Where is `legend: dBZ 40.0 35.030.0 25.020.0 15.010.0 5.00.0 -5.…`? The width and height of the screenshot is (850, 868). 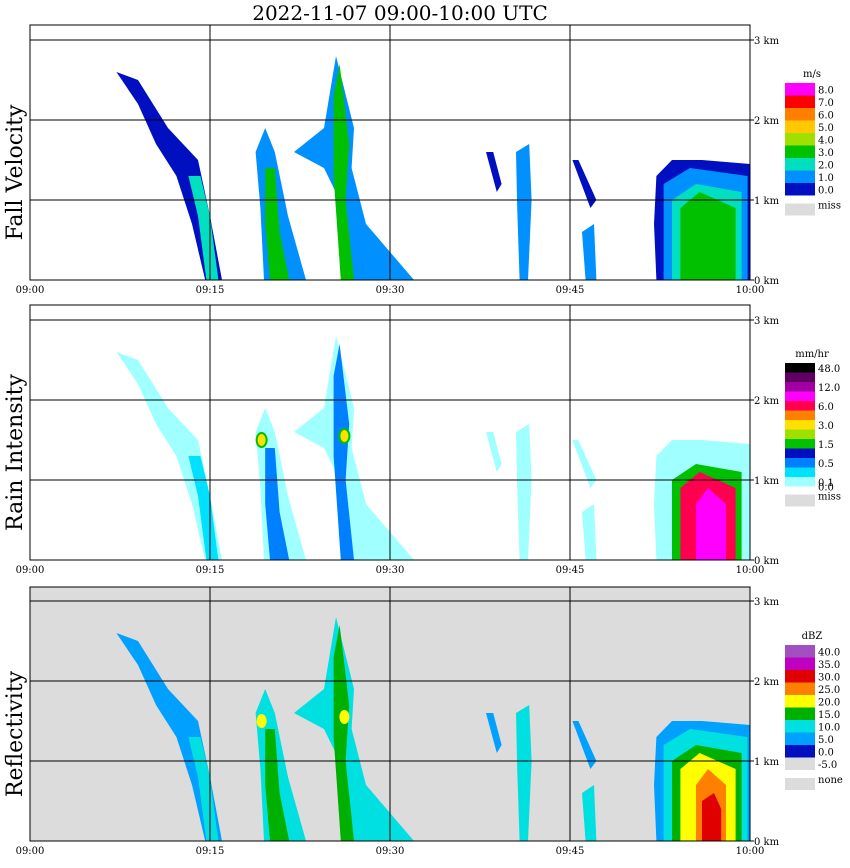
legend: dBZ 40.0 35.030.0 25.020.0 15.010.0 5.00.0 -5.… is located at coordinates (814, 710).